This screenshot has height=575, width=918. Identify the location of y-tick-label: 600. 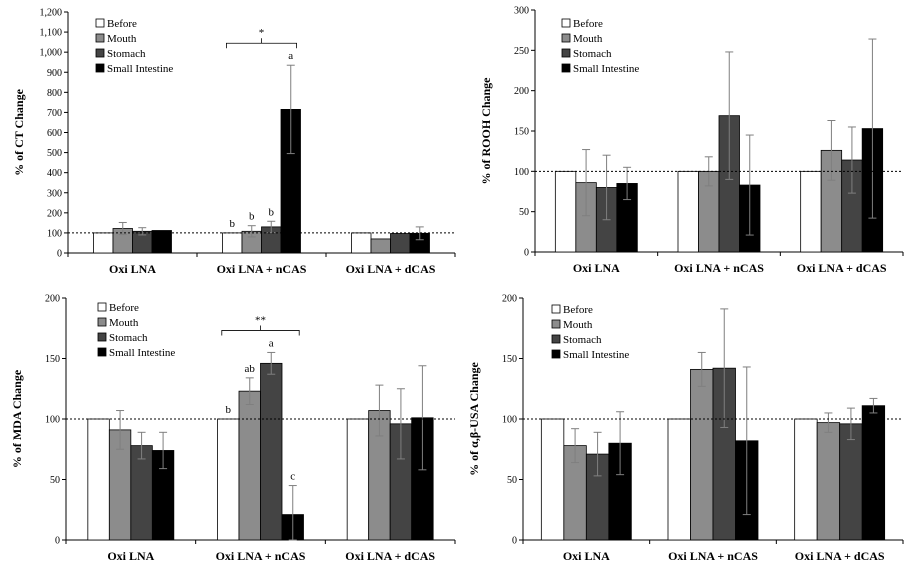
(54, 133).